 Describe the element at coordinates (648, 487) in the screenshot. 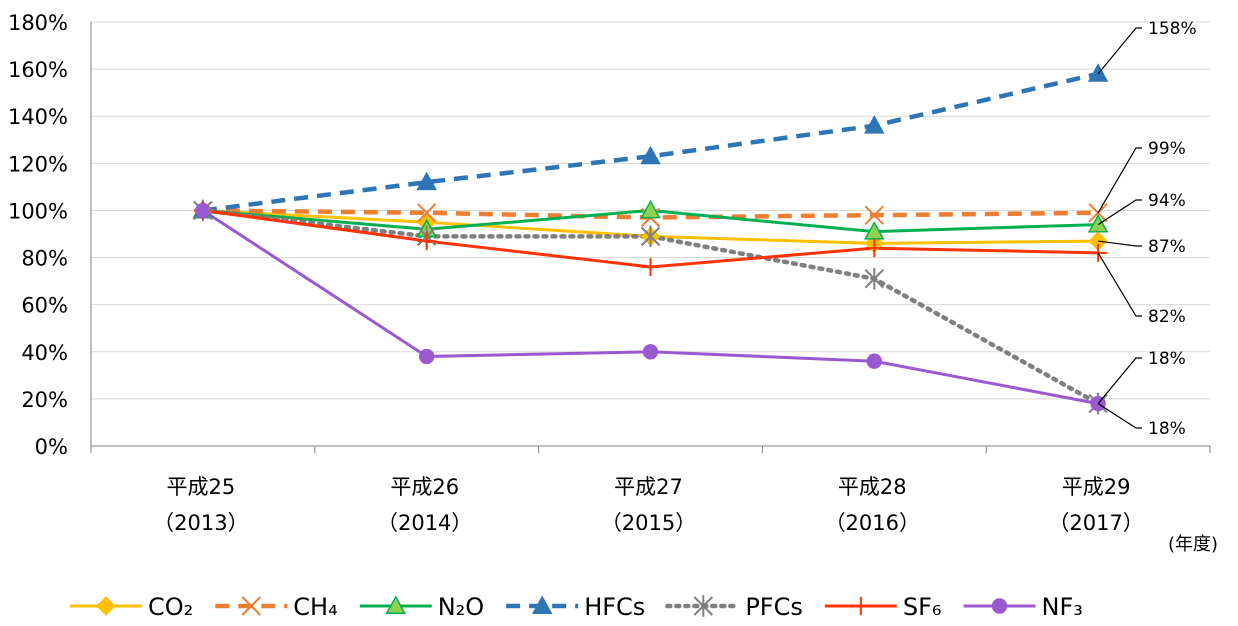

I see `x-category-label: 平成27` at that location.